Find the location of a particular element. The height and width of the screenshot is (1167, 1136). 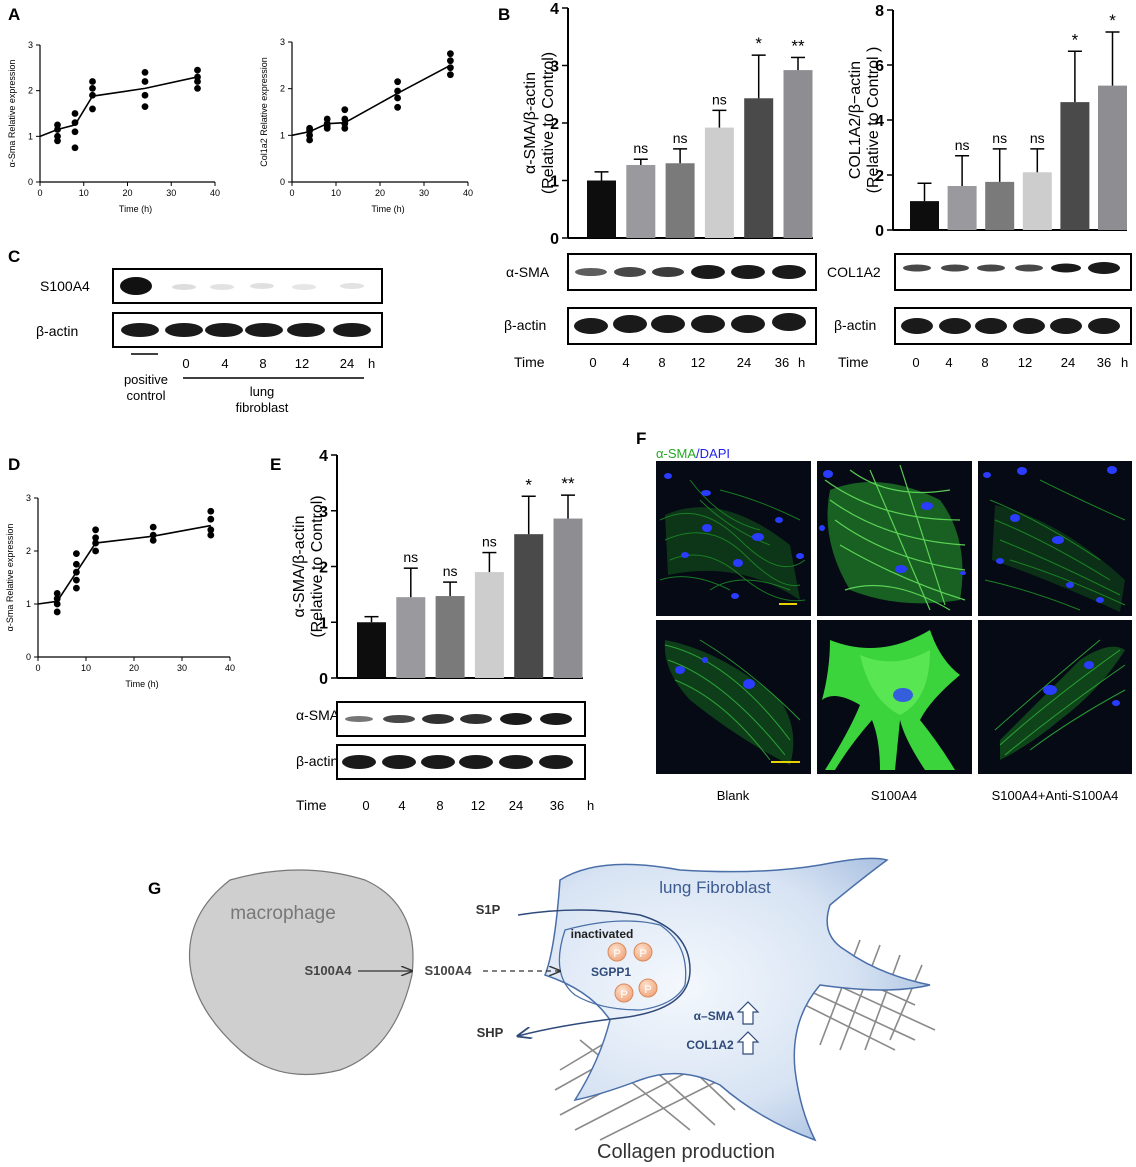

fibroblast-label: lung Fibroblast is located at coordinates (715, 887).